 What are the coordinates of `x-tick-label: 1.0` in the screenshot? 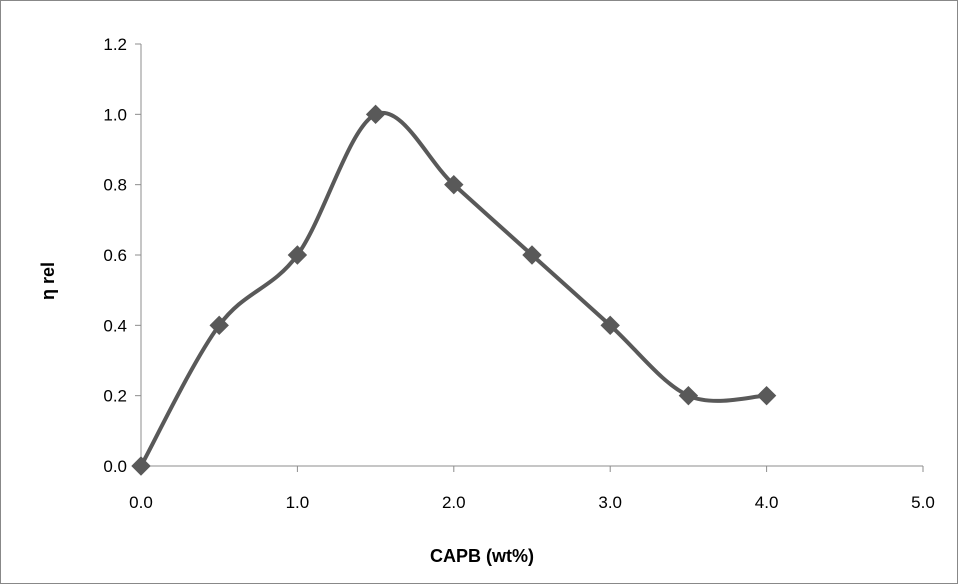 It's located at (298, 502).